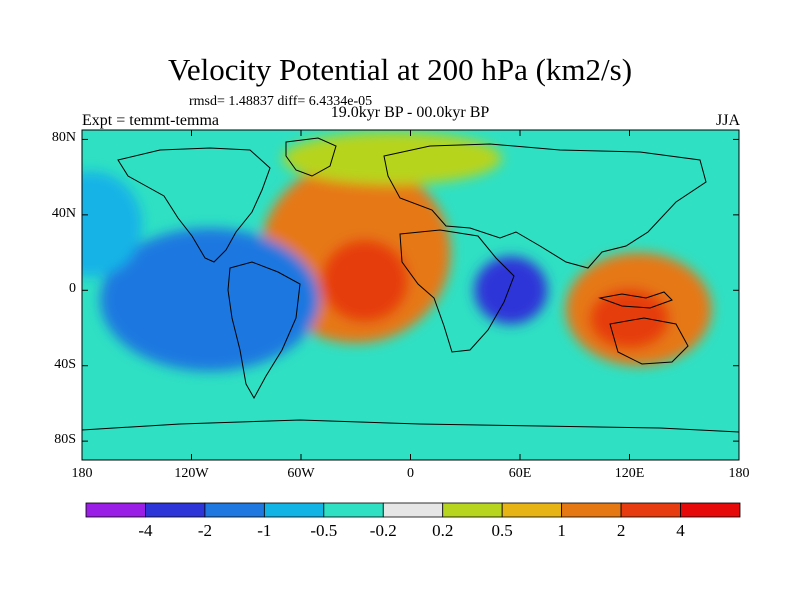  Describe the element at coordinates (727, 120) in the screenshot. I see `season-label: JJA` at that location.